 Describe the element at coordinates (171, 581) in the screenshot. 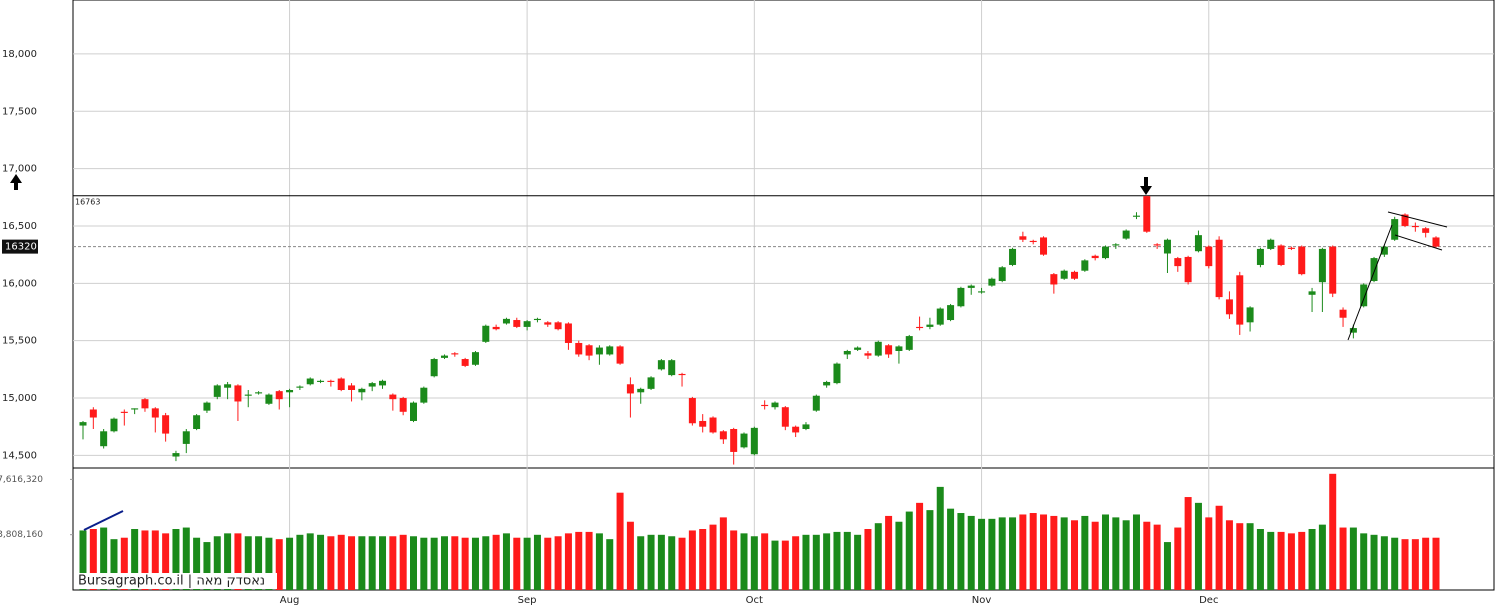

I see `watermark: Bursagraph.co.il | נאסדק מאה` at that location.